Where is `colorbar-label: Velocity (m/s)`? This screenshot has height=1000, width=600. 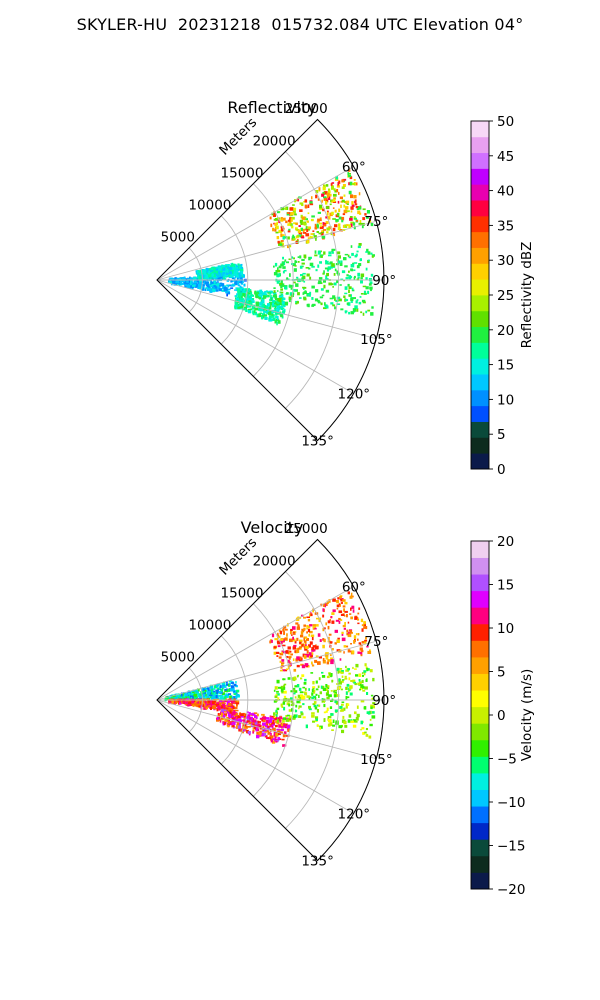
colorbar-label: Velocity (m/s) is located at coordinates (527, 715).